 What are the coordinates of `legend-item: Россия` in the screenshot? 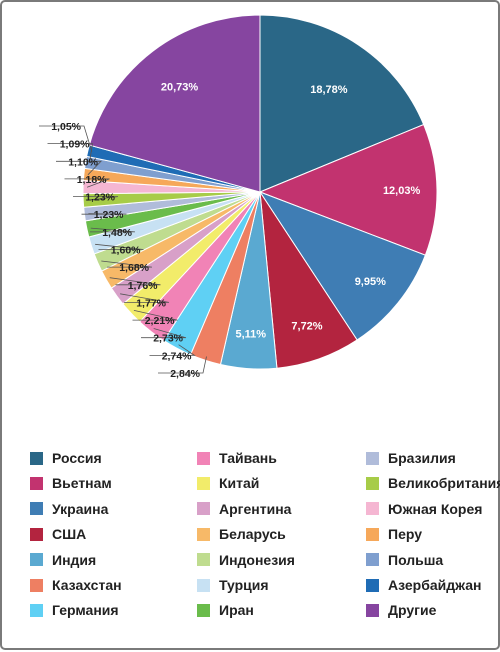 It's located at (66, 458).